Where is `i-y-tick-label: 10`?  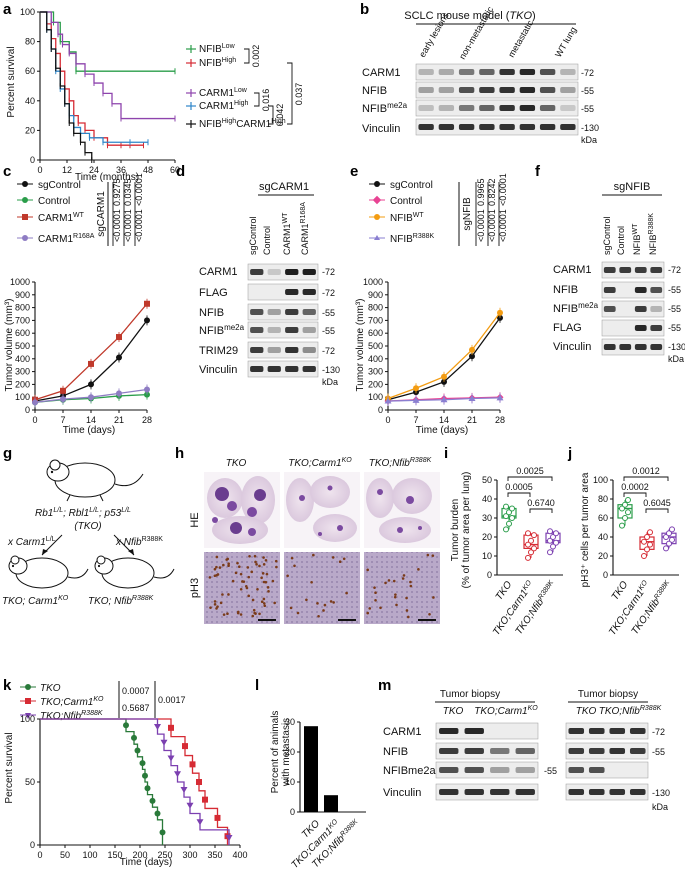
i-y-tick-label: 10 is located at coordinates (487, 556).